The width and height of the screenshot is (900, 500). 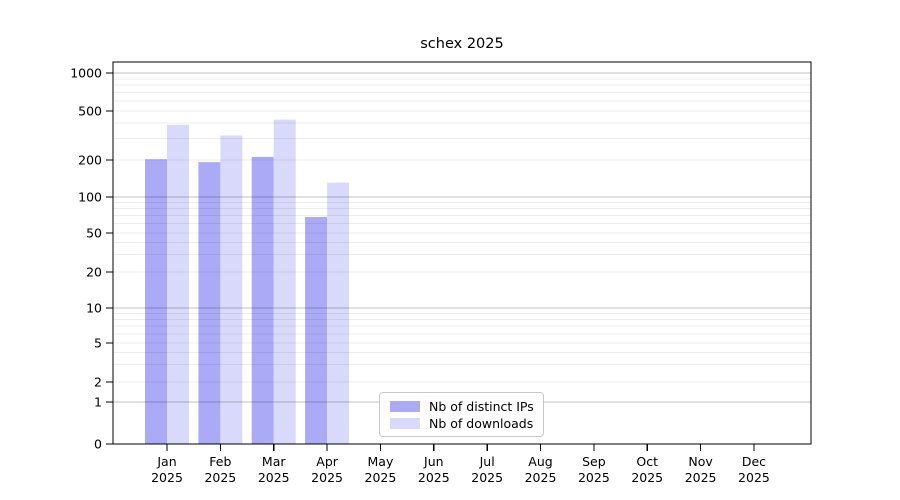 I want to click on x-tick-label-month: Oct, so click(x=647, y=461).